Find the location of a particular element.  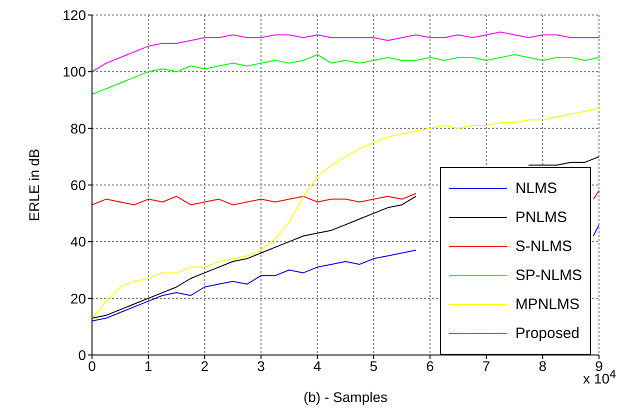

x-tick-label: 3 is located at coordinates (261, 366).